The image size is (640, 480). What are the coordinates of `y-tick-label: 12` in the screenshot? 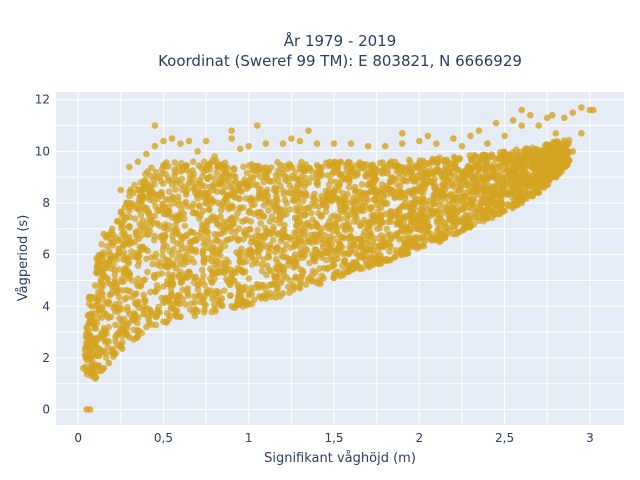 It's located at (42, 100).